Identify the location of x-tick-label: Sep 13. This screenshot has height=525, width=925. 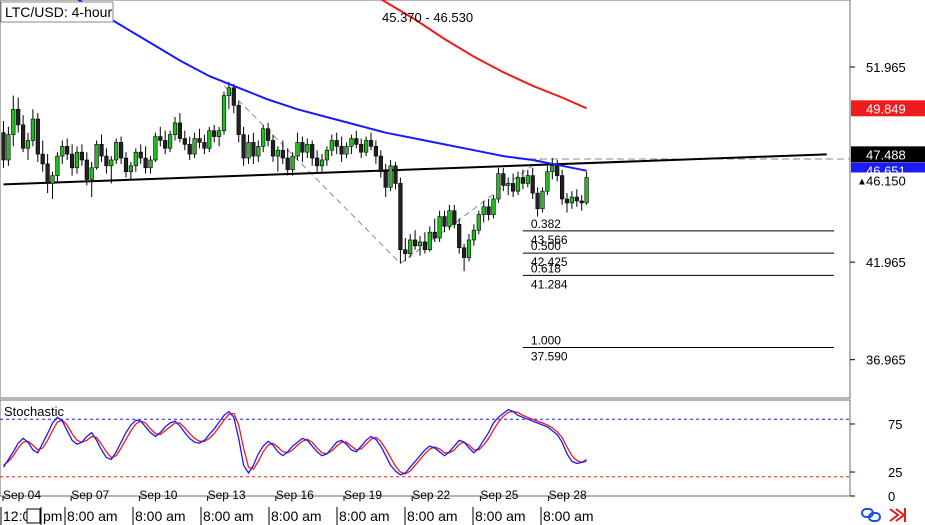
(227, 495).